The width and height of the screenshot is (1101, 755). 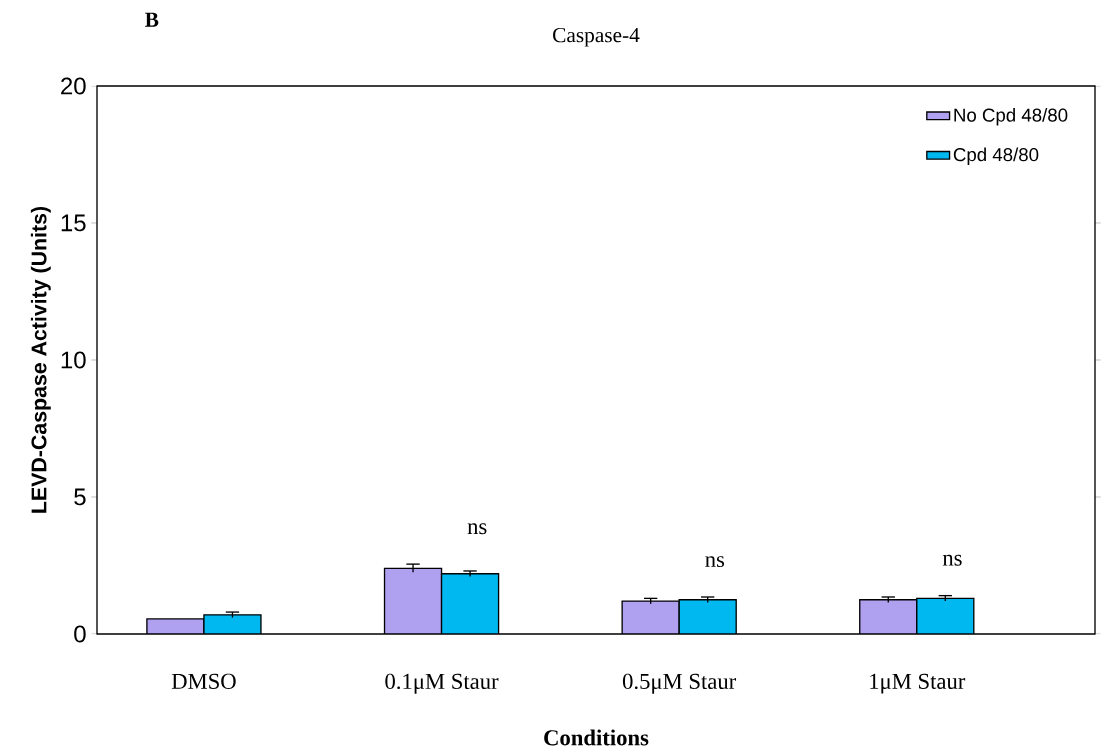 I want to click on legend-label: No Cpd 48/80, so click(x=1011, y=117).